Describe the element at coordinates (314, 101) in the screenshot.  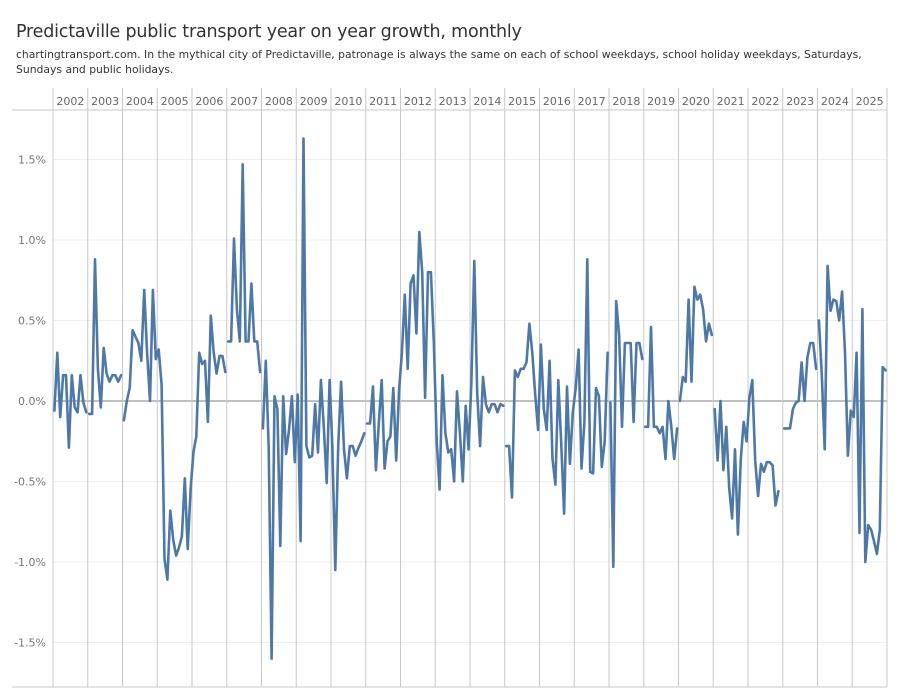
I see `year-label-2009: 2009` at that location.